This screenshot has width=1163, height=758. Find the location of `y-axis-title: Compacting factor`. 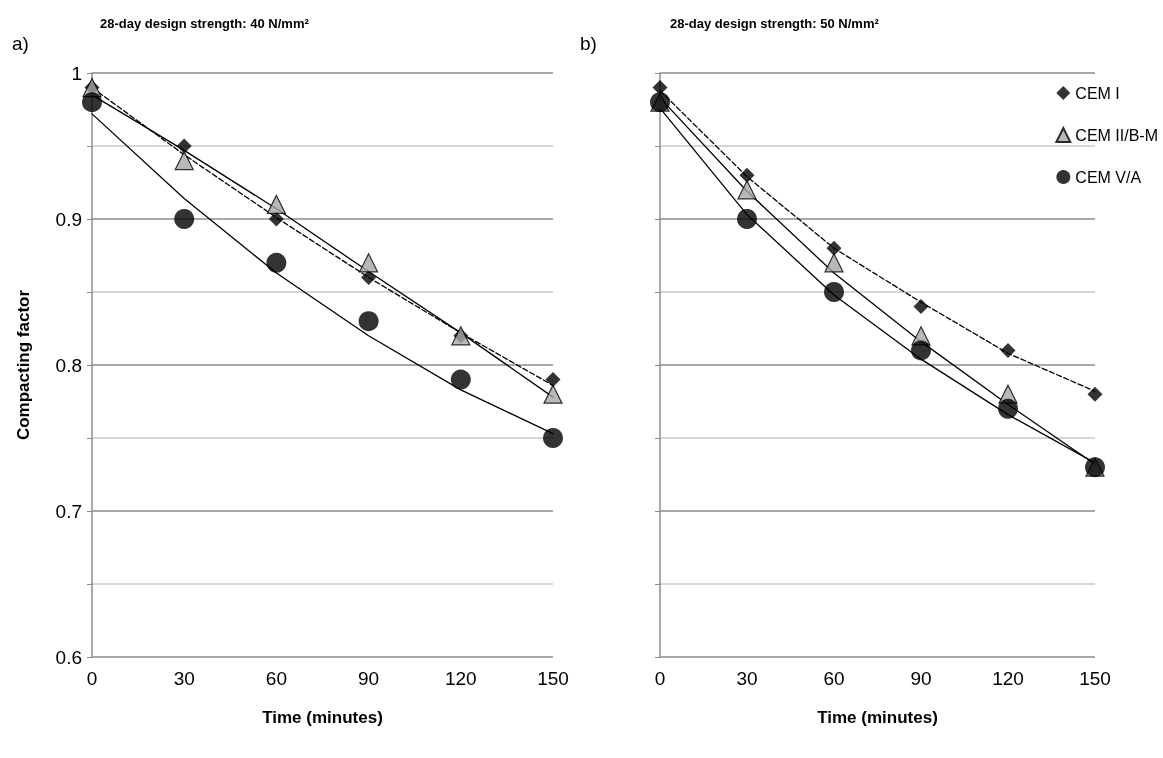

y-axis-title: Compacting factor is located at coordinates (23, 365).